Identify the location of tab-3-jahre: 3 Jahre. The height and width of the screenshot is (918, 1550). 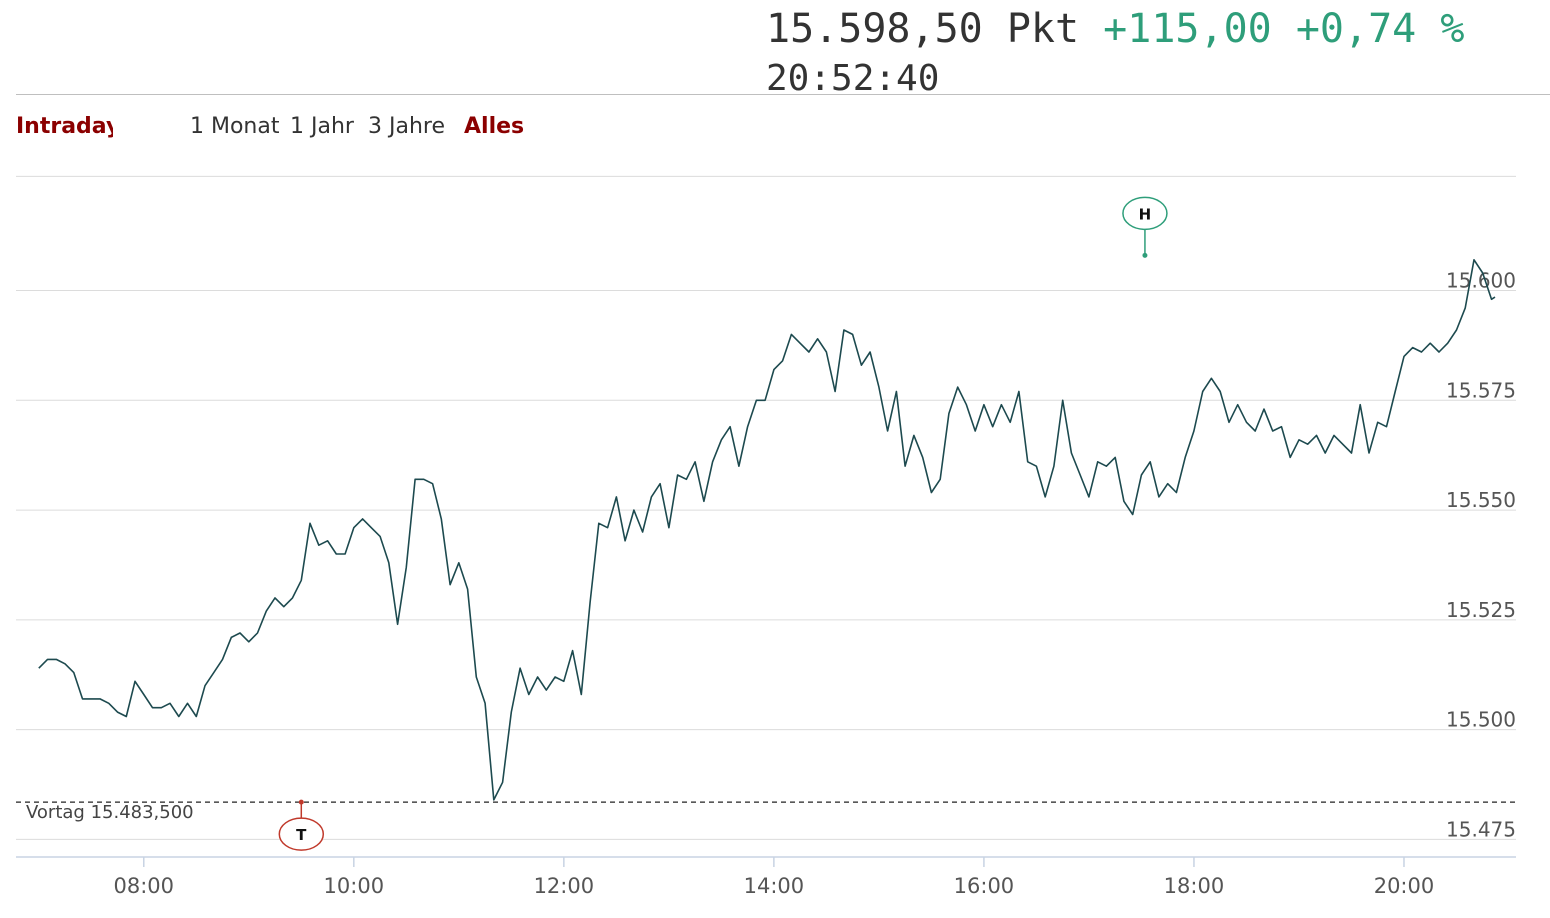
(406, 126).